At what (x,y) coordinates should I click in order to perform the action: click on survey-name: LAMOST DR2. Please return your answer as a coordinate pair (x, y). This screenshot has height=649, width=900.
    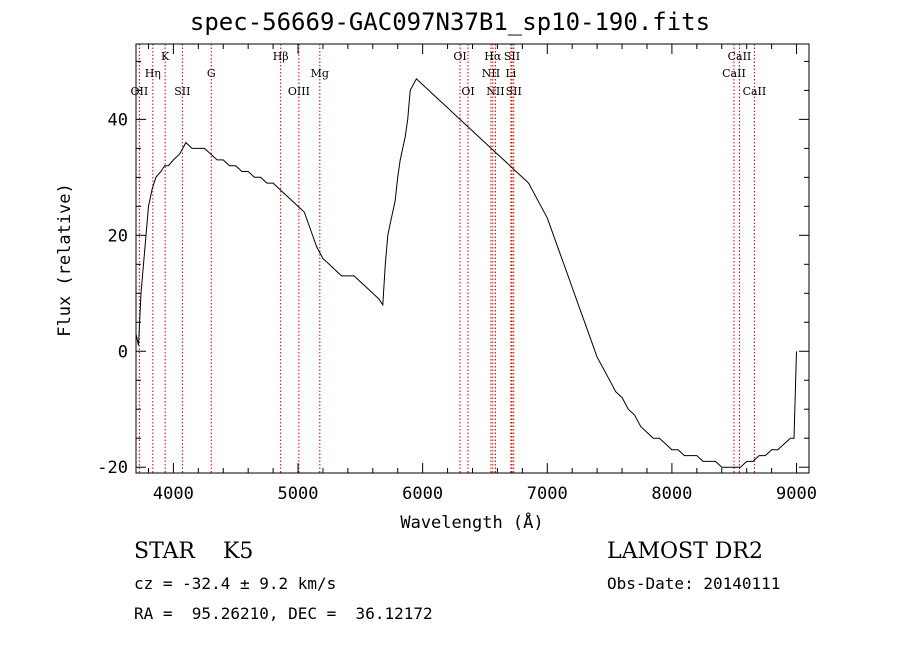
    Looking at the image, I should click on (685, 551).